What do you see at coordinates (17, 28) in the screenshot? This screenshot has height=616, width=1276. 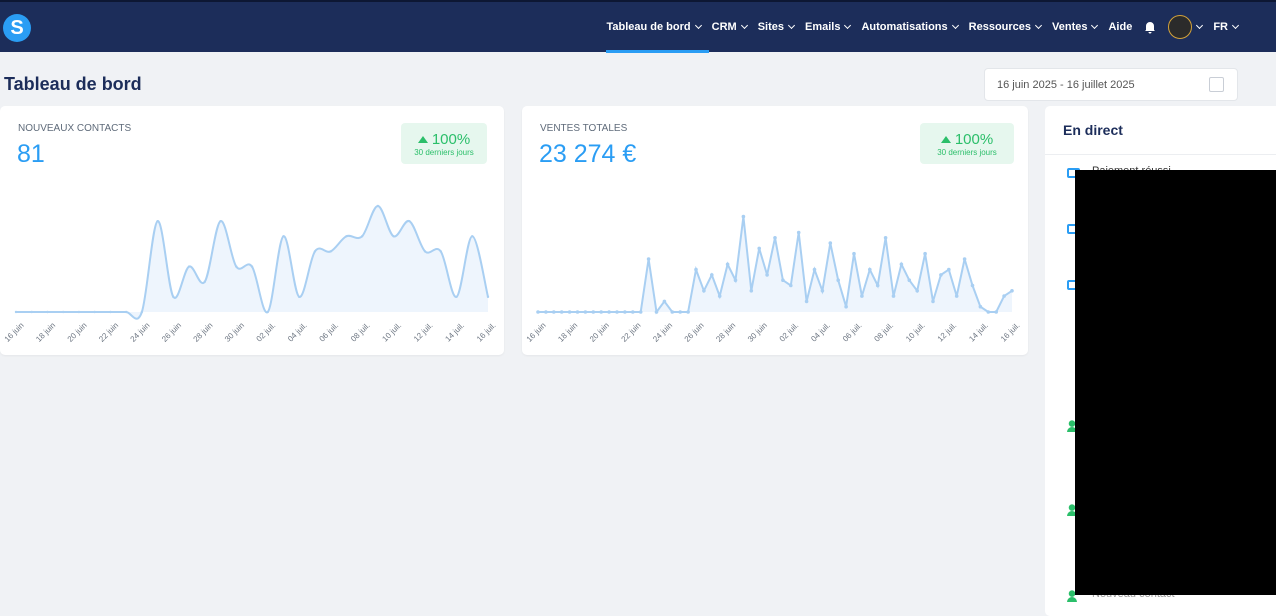 I see `logo: S` at bounding box center [17, 28].